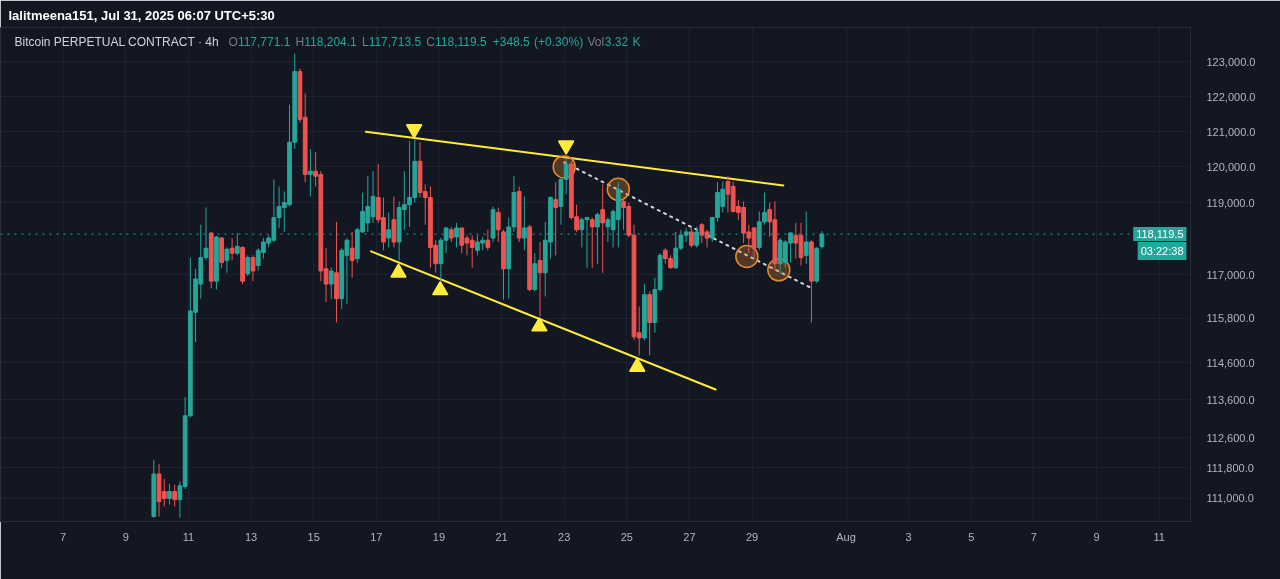  Describe the element at coordinates (564, 536) in the screenshot. I see `x-tick-label: 23` at that location.